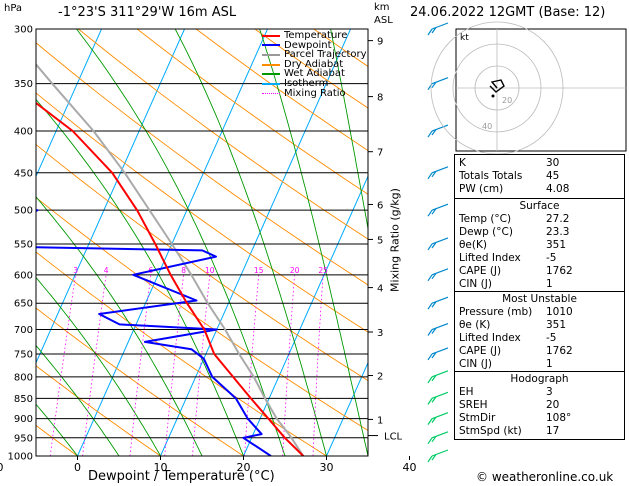 Image resolution: width=629 pixels, height=486 pixels. Describe the element at coordinates (23, 419) in the screenshot. I see `pressure-tick-label: 900` at that location.